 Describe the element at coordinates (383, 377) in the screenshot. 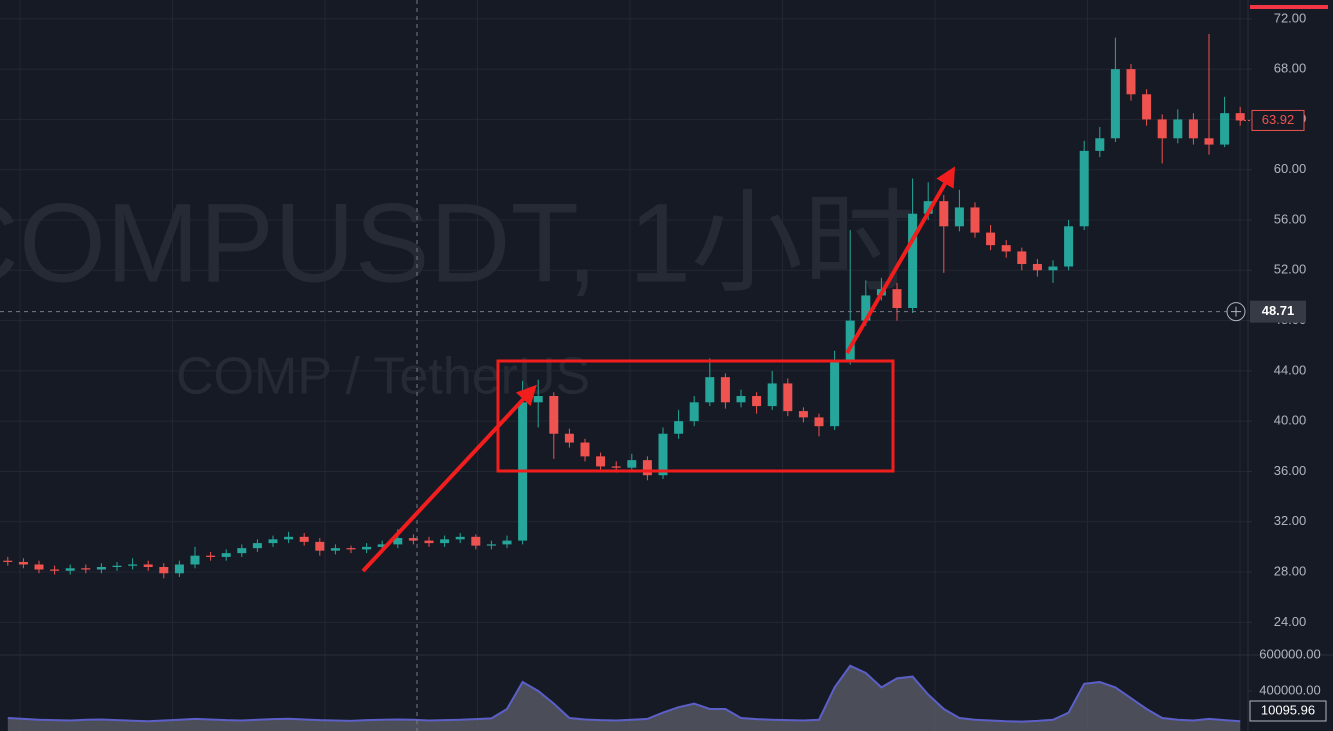

I see `watermark-subtitle: COMP / TetherUS` at that location.